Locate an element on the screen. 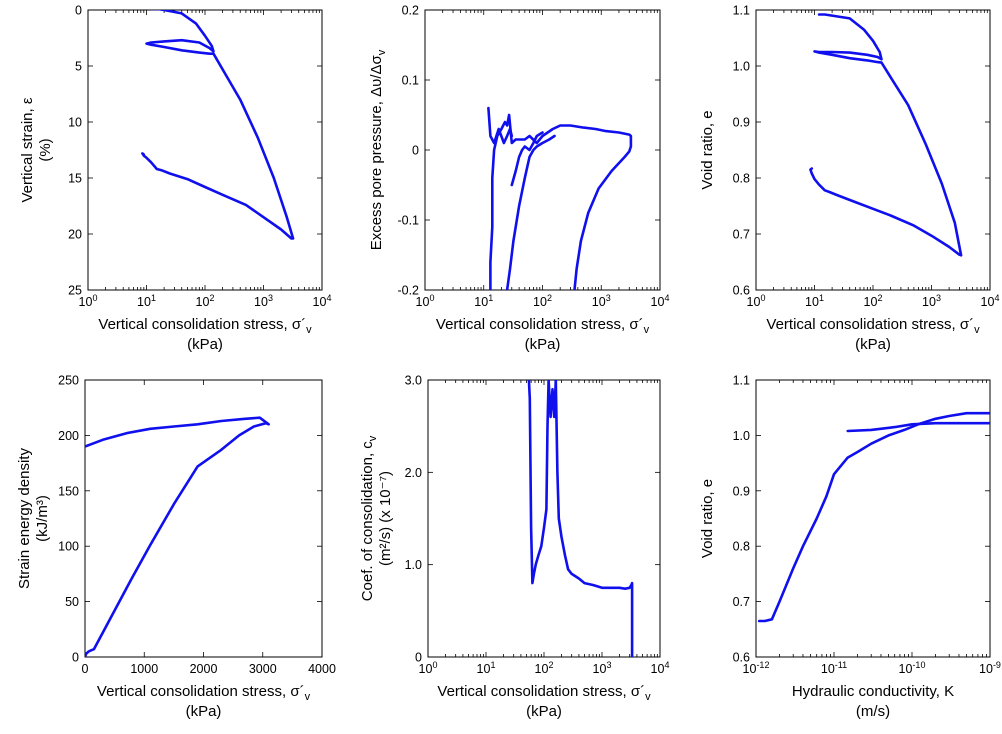  y-tick-label: 250 is located at coordinates (68, 381).